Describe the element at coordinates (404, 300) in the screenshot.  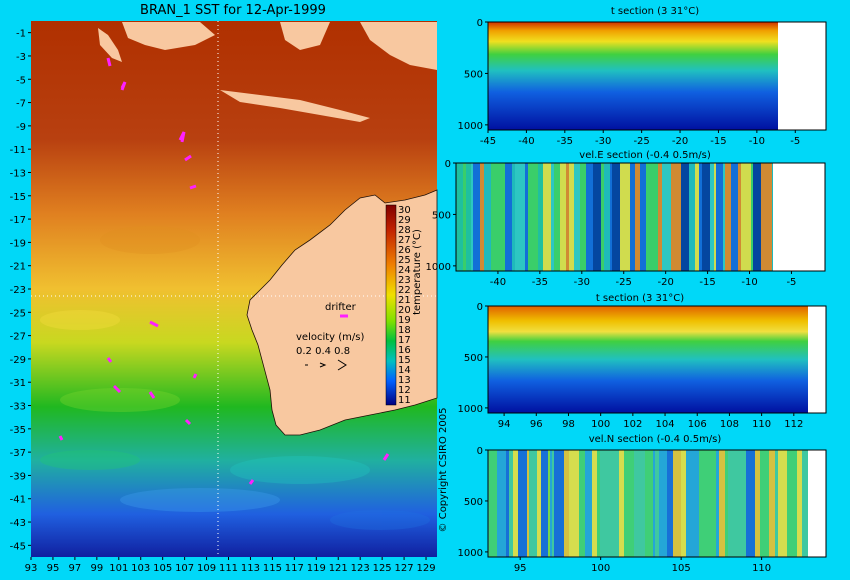
I see `colorbar-tick-label: 21` at that location.